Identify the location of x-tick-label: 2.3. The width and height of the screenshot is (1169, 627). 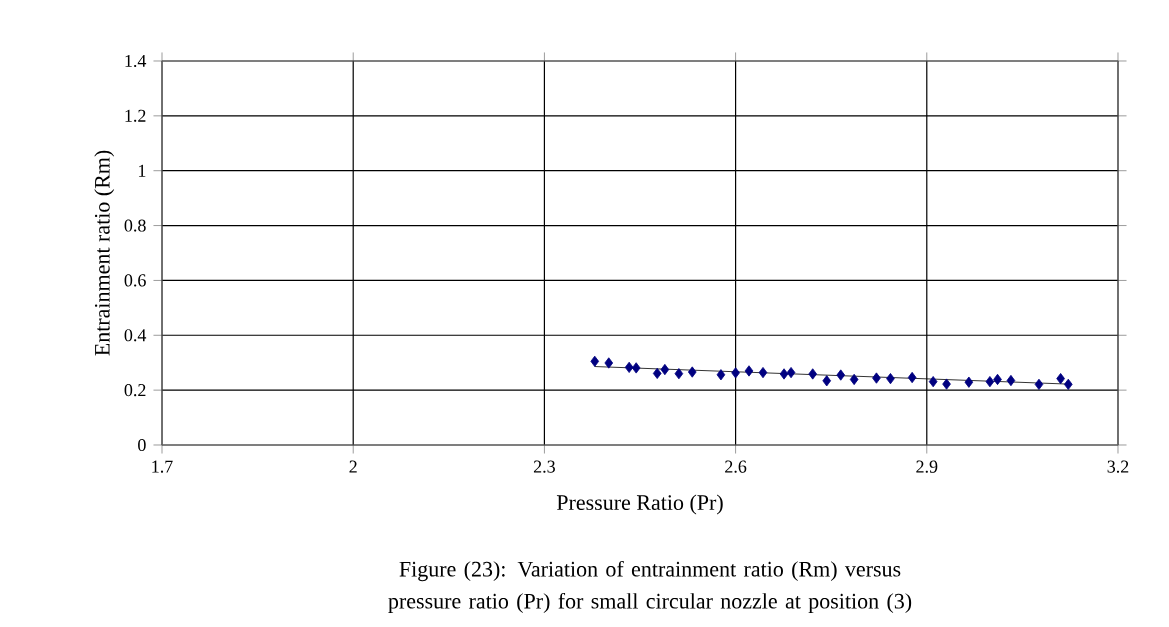
(544, 466).